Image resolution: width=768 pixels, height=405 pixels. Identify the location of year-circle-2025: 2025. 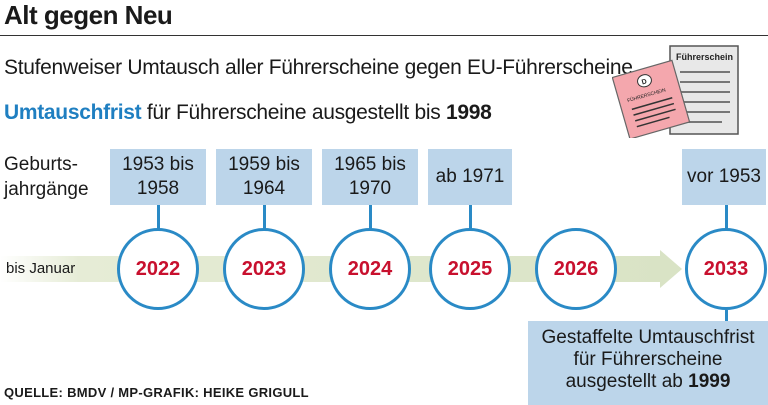
(470, 269).